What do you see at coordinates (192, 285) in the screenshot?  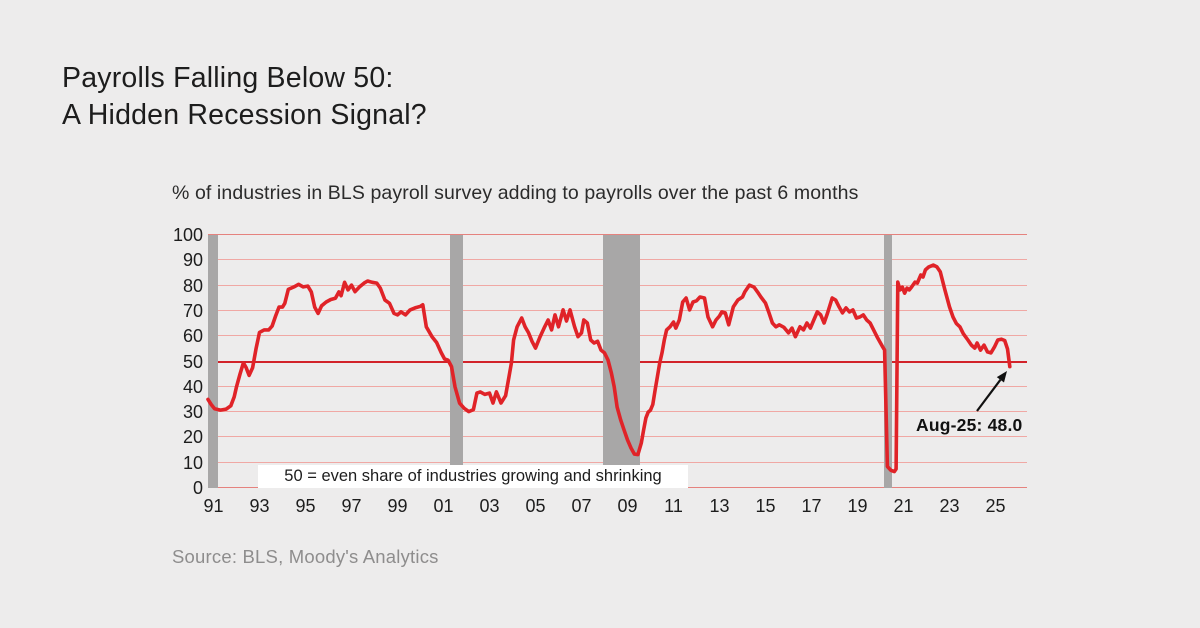 I see `y-tick-80: 80` at bounding box center [192, 285].